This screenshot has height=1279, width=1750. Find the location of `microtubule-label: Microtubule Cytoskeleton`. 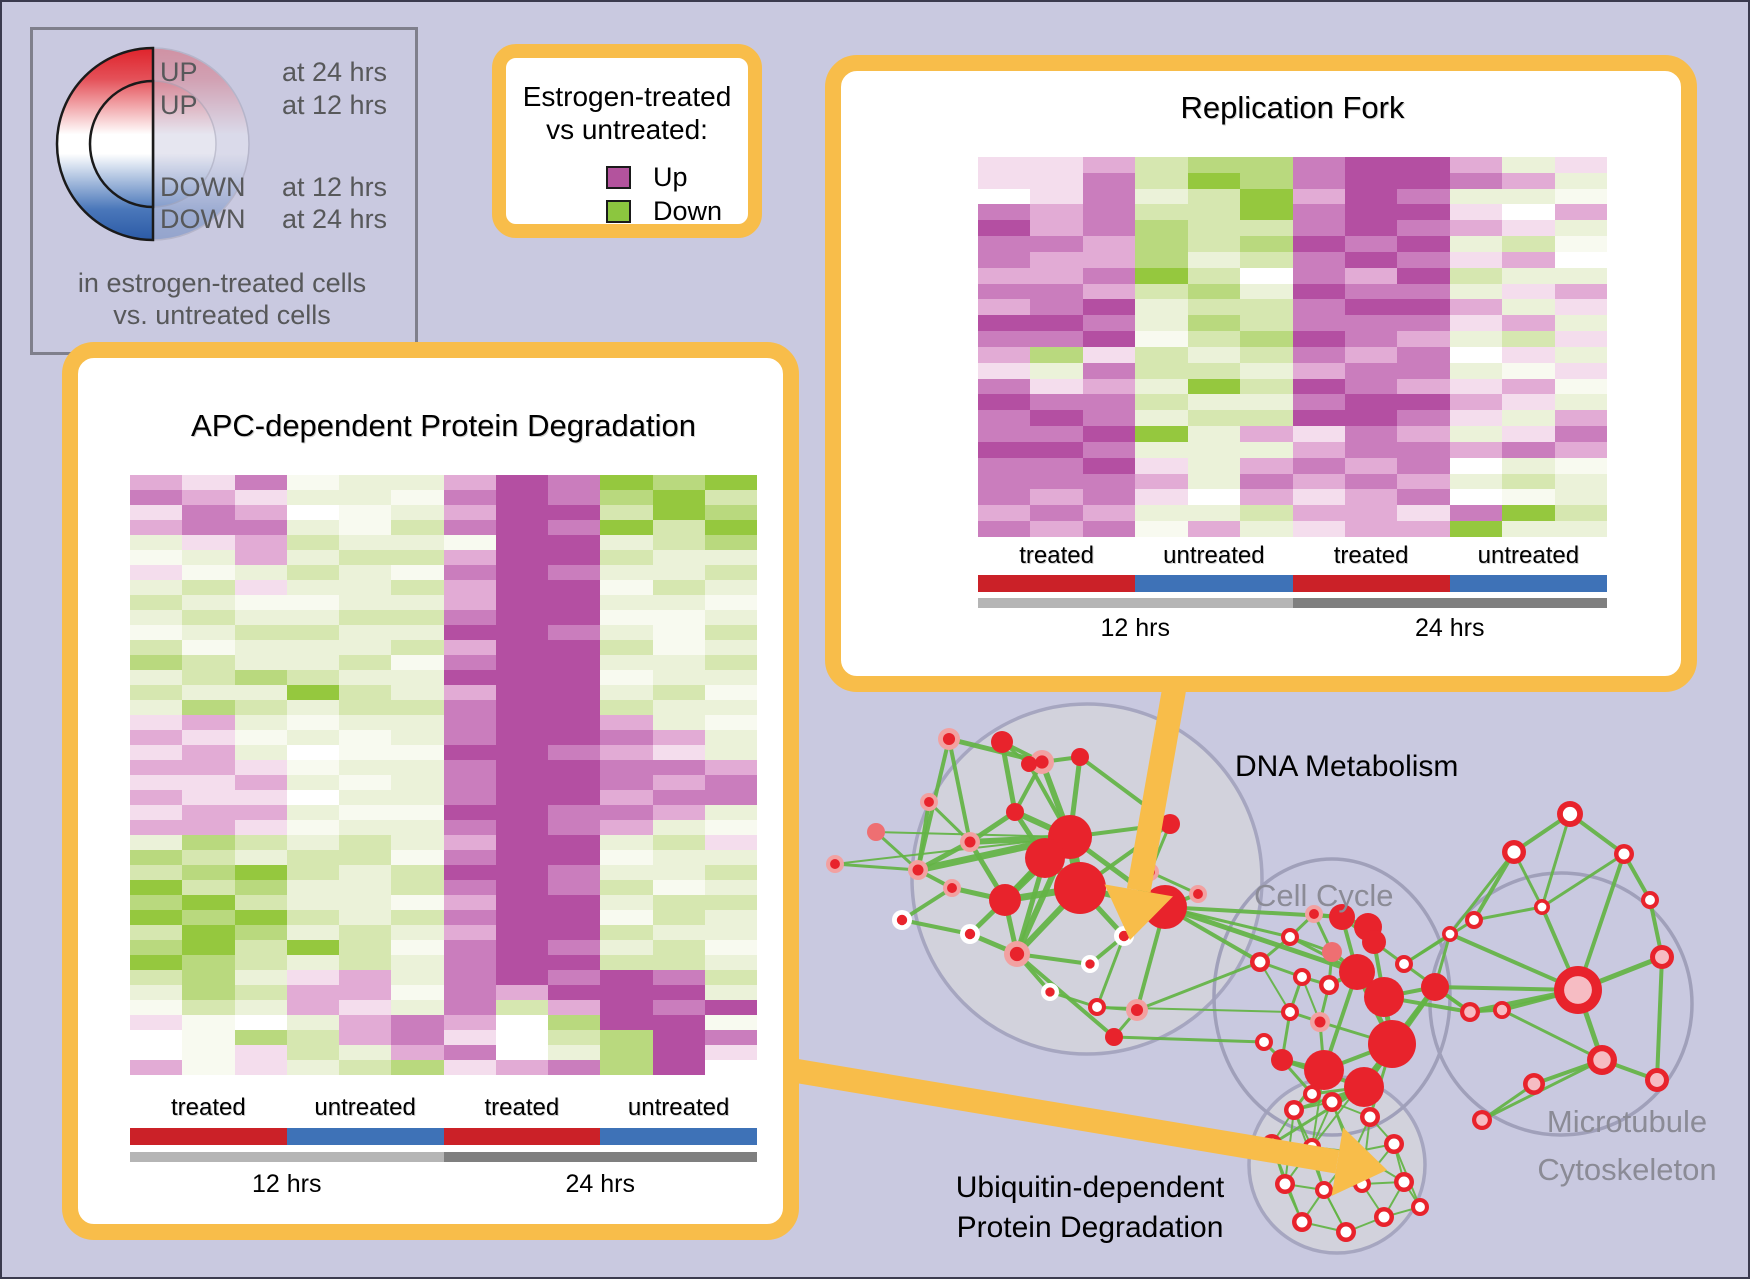

microtubule-label: Microtubule Cytoskeleton is located at coordinates (1627, 1146).